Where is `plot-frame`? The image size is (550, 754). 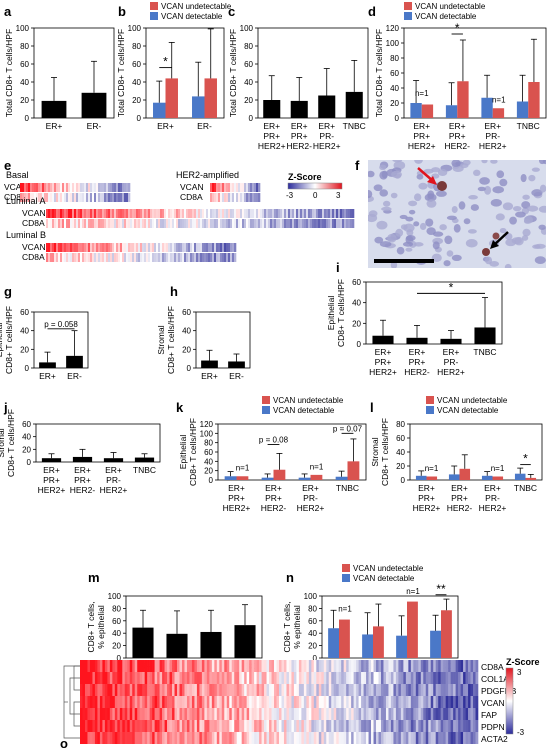
plot-frame is located at coordinates (185, 73).